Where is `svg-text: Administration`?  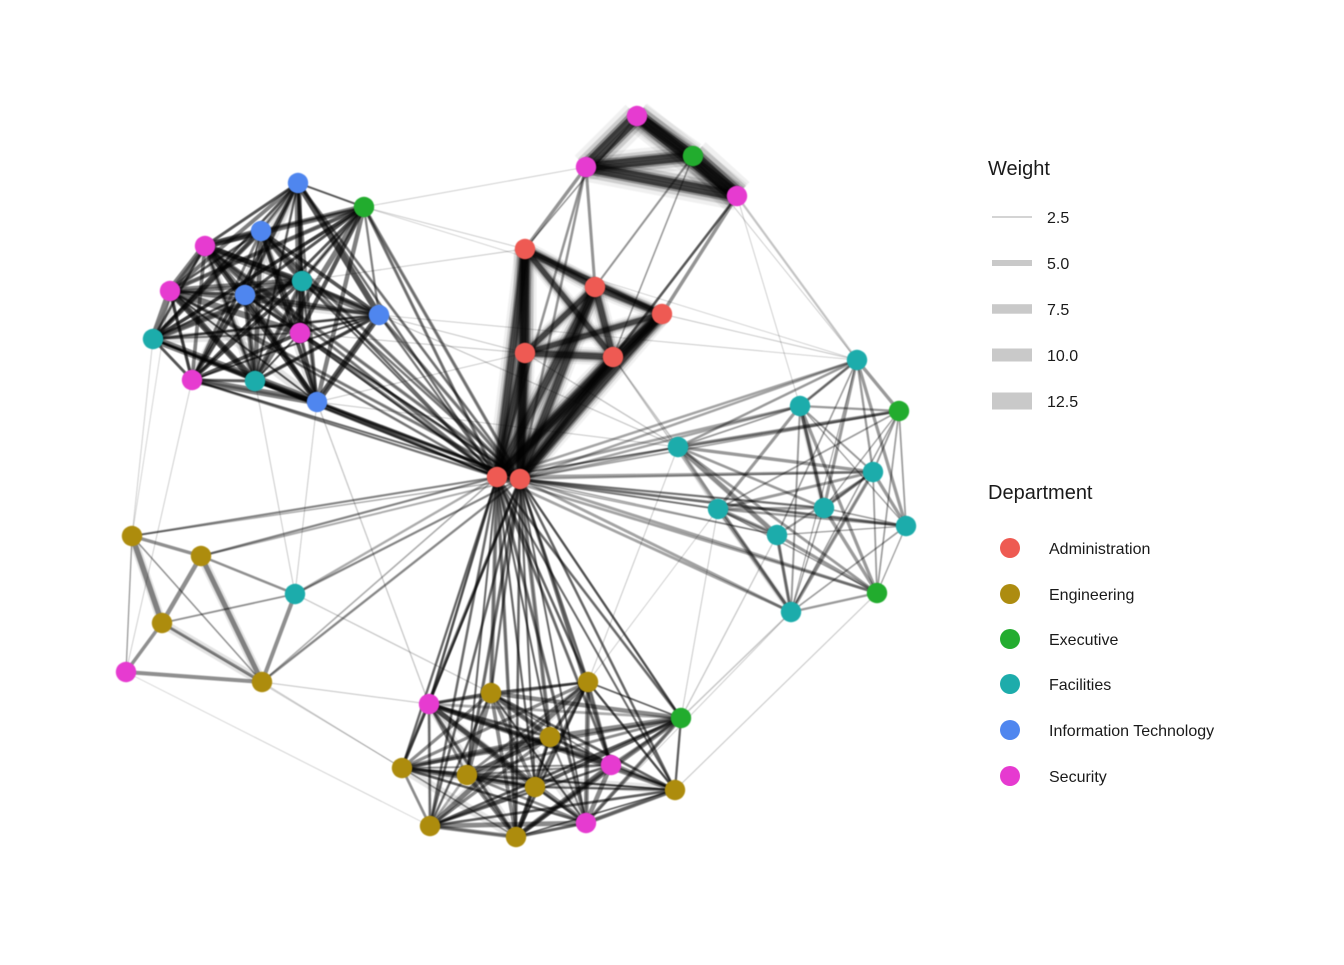 svg-text: Administration is located at coordinates (1099, 549).